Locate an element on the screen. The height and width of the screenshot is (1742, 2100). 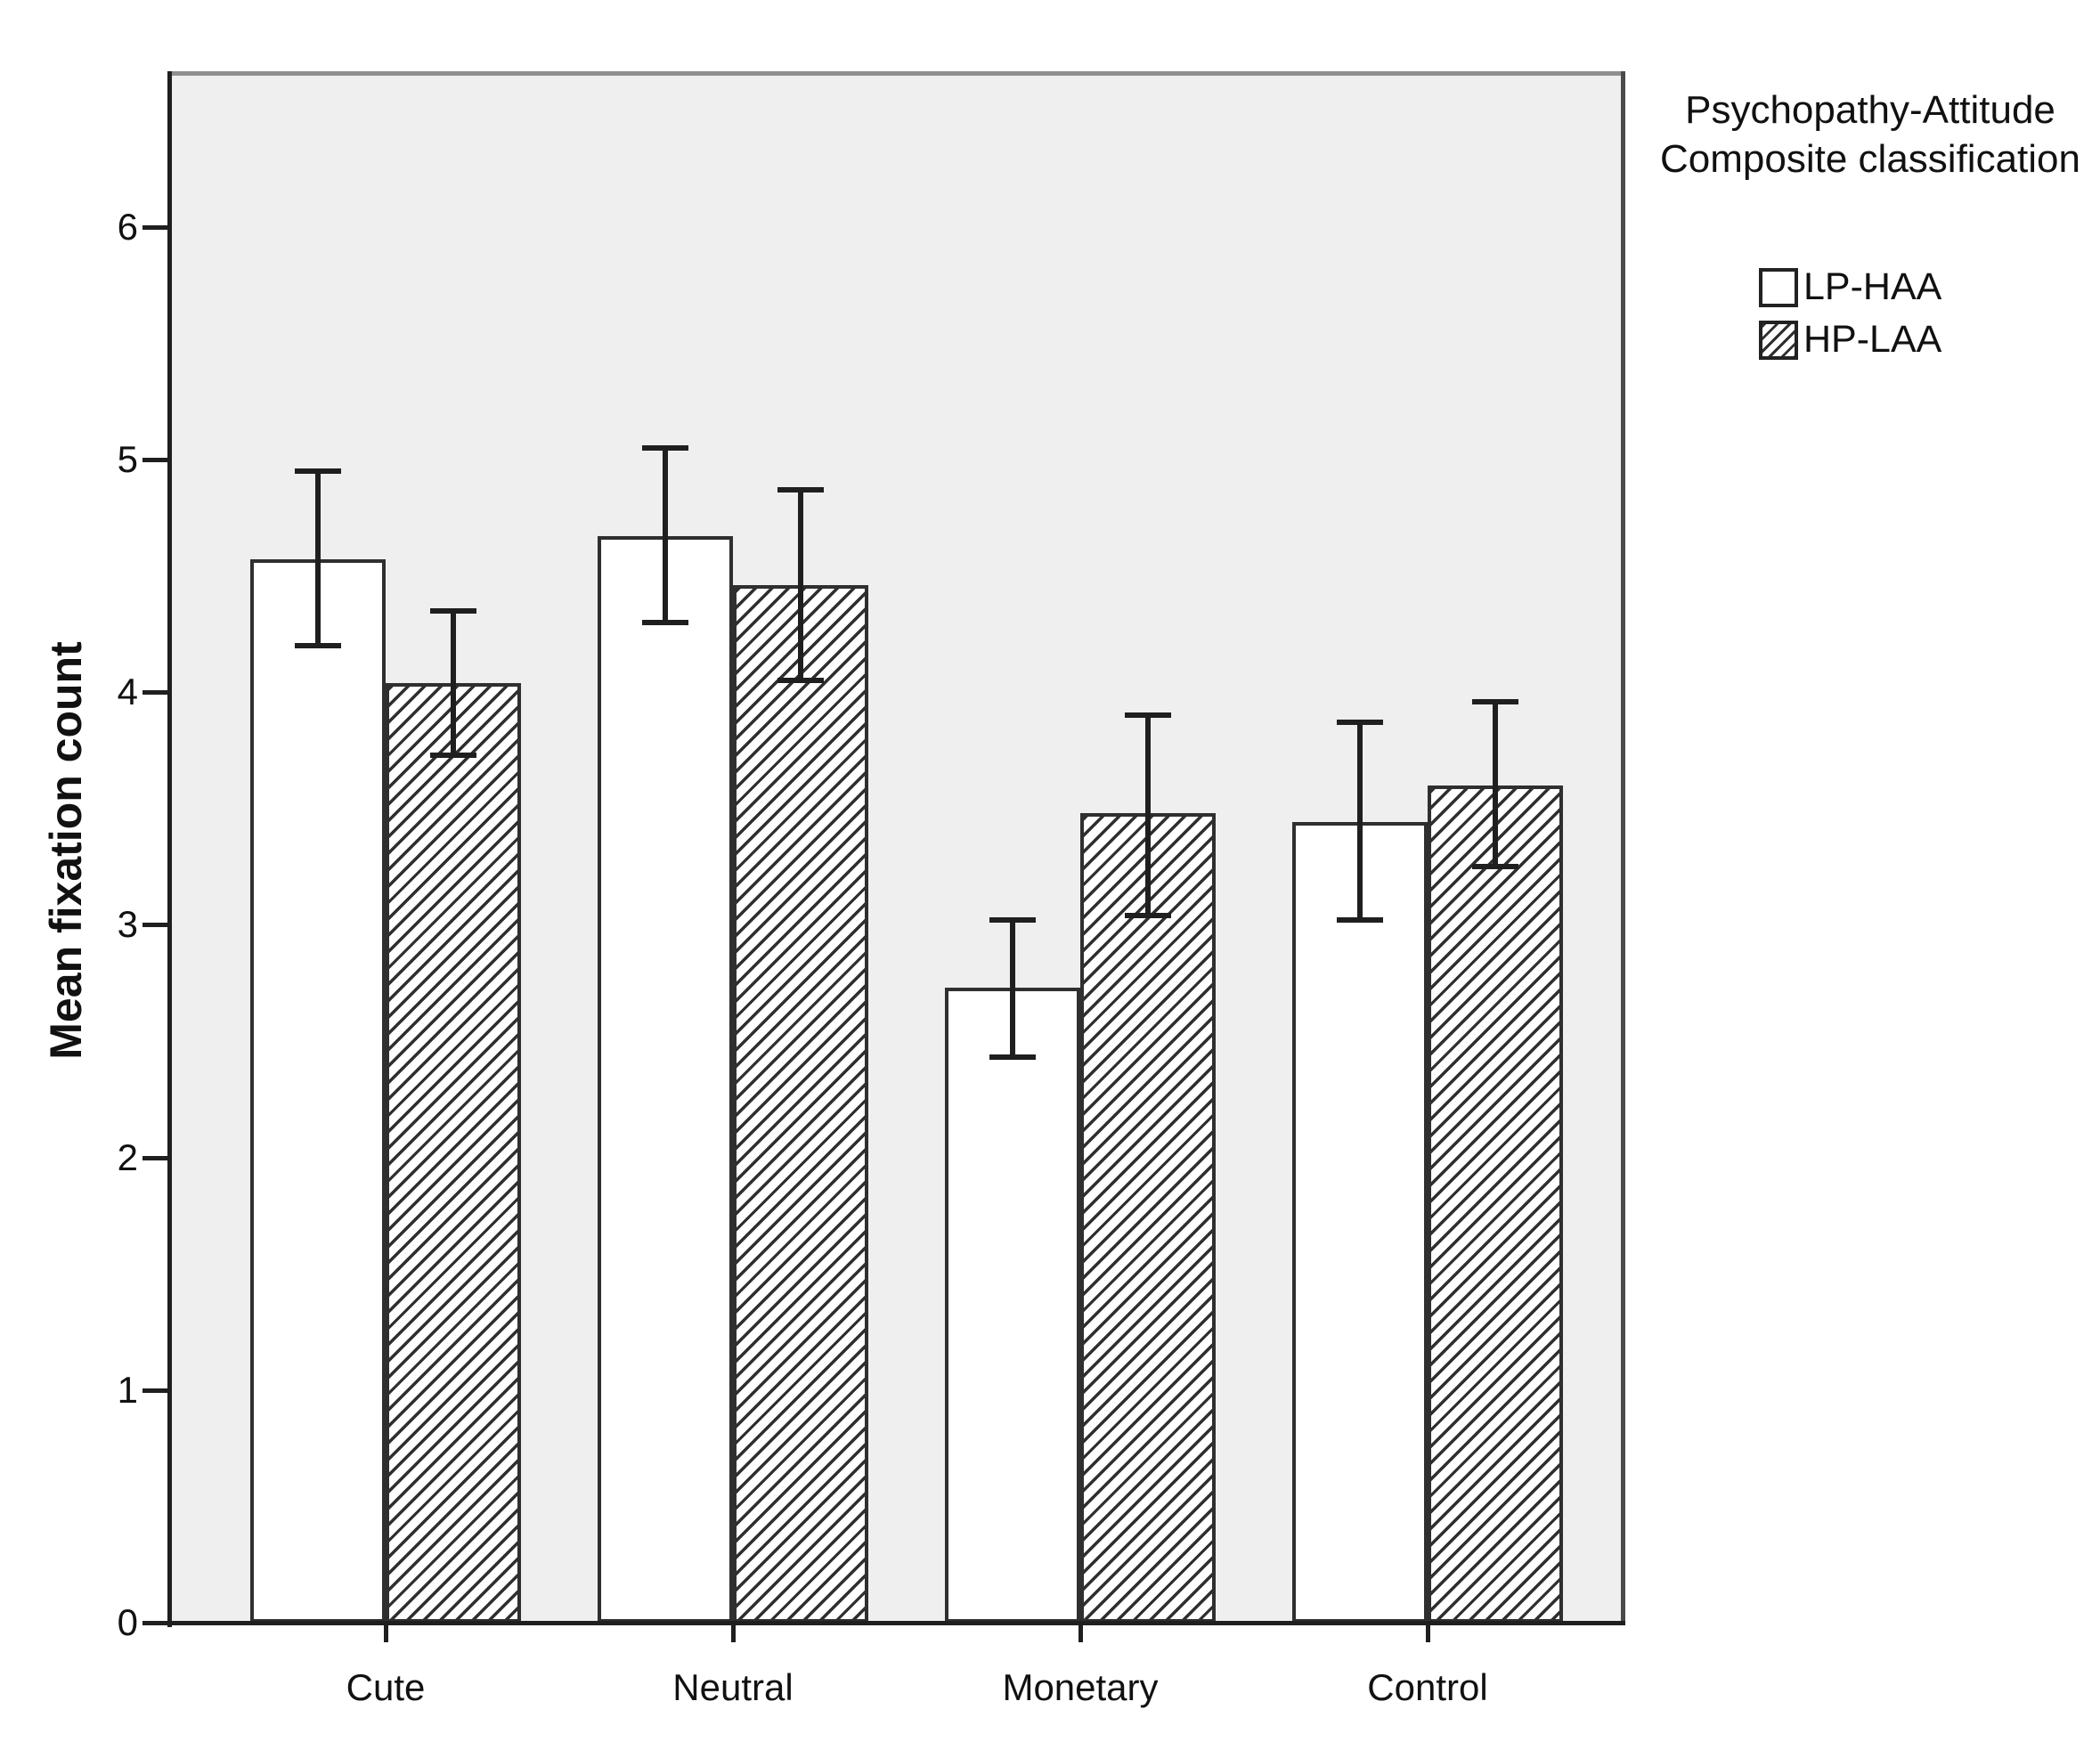
error-bar-hp-laa-monetary is located at coordinates (1148, 815).